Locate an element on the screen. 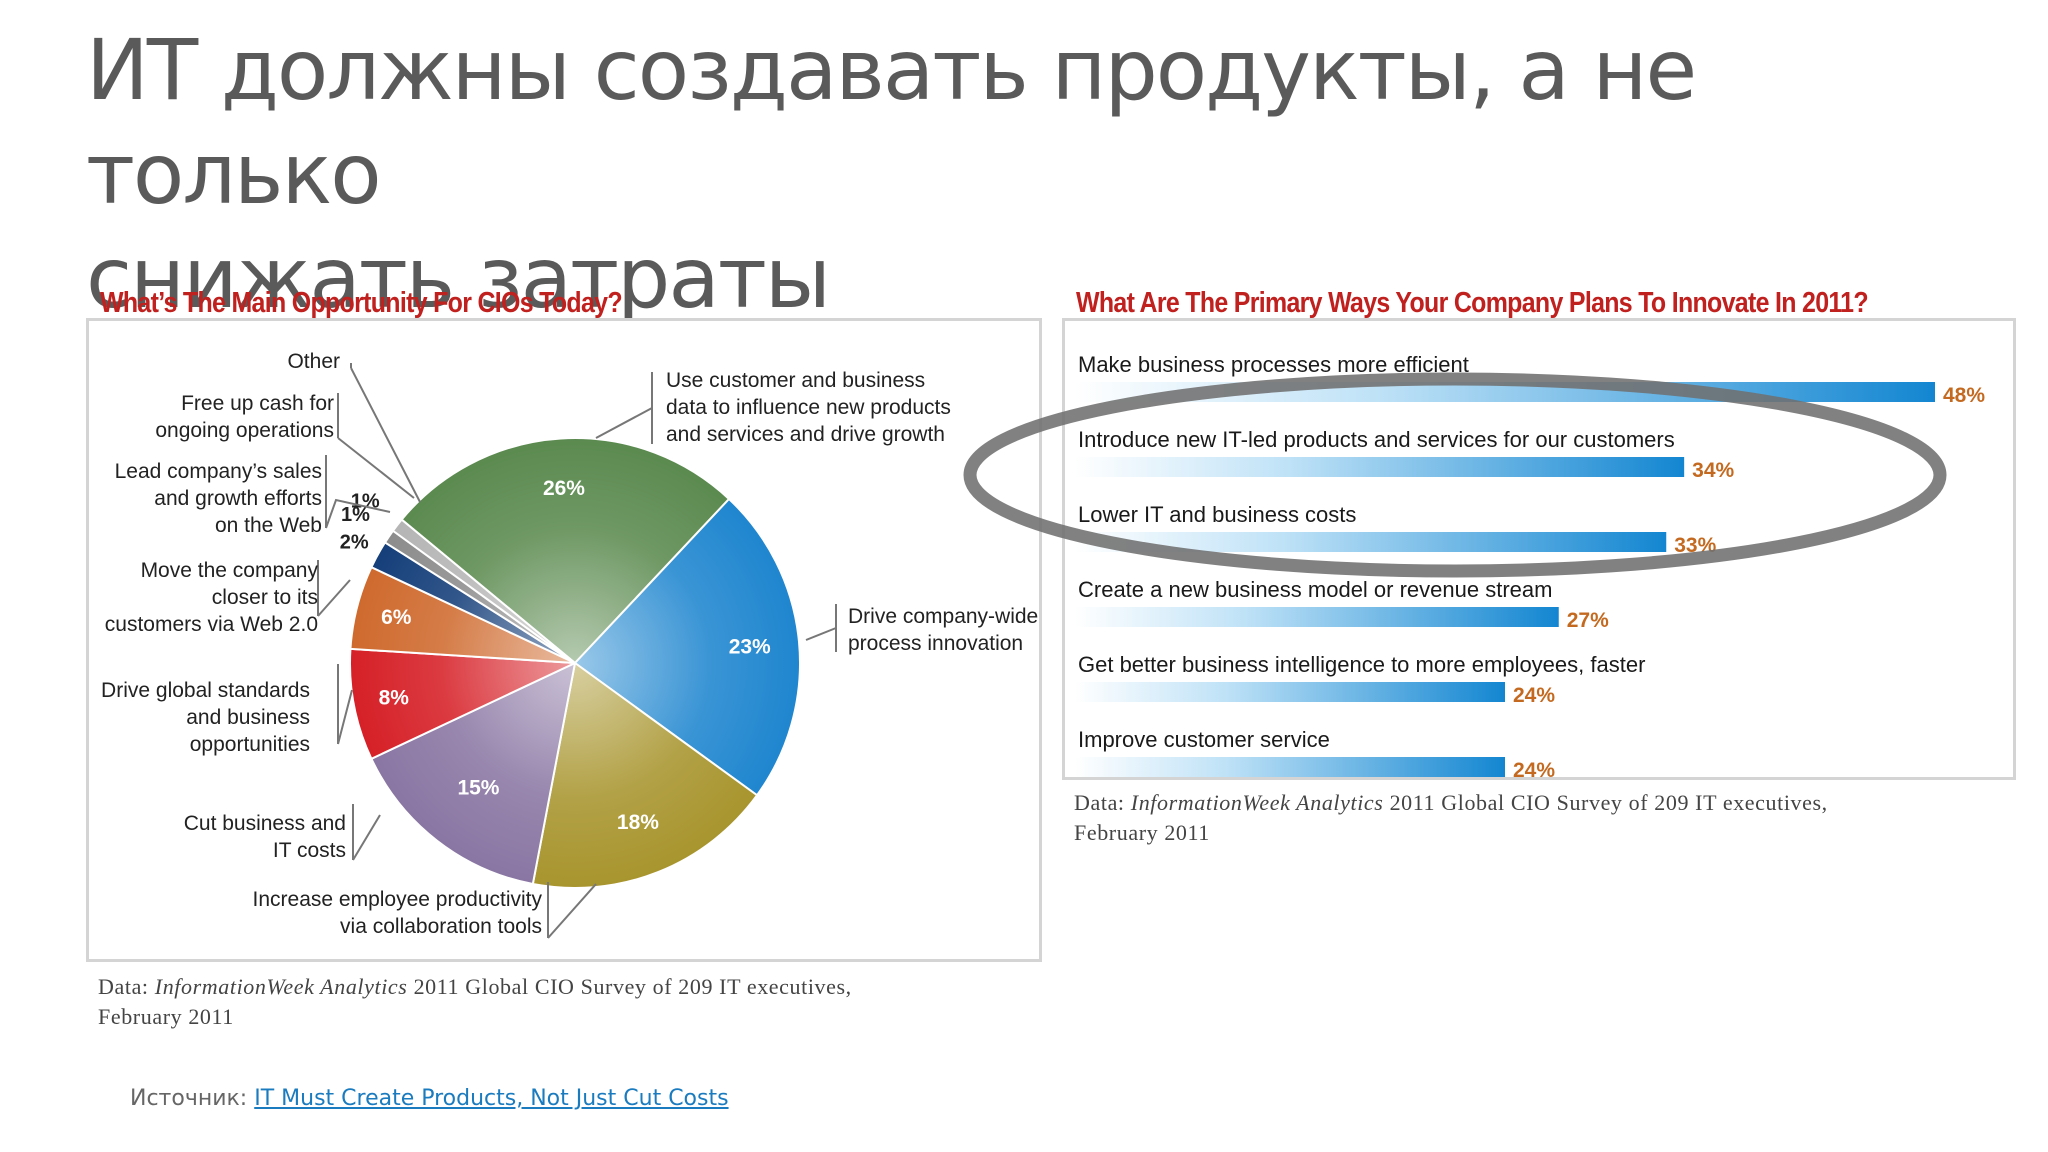  bar-label-2: Lower IT and business costs is located at coordinates (1217, 514).